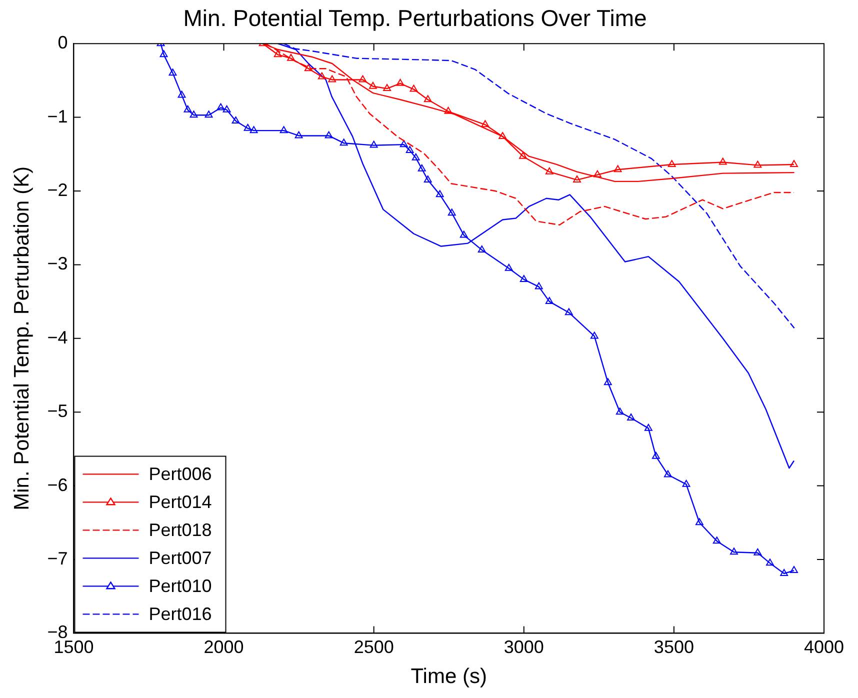 The width and height of the screenshot is (858, 698). What do you see at coordinates (374, 646) in the screenshot?
I see `x-tick-label: 2500` at bounding box center [374, 646].